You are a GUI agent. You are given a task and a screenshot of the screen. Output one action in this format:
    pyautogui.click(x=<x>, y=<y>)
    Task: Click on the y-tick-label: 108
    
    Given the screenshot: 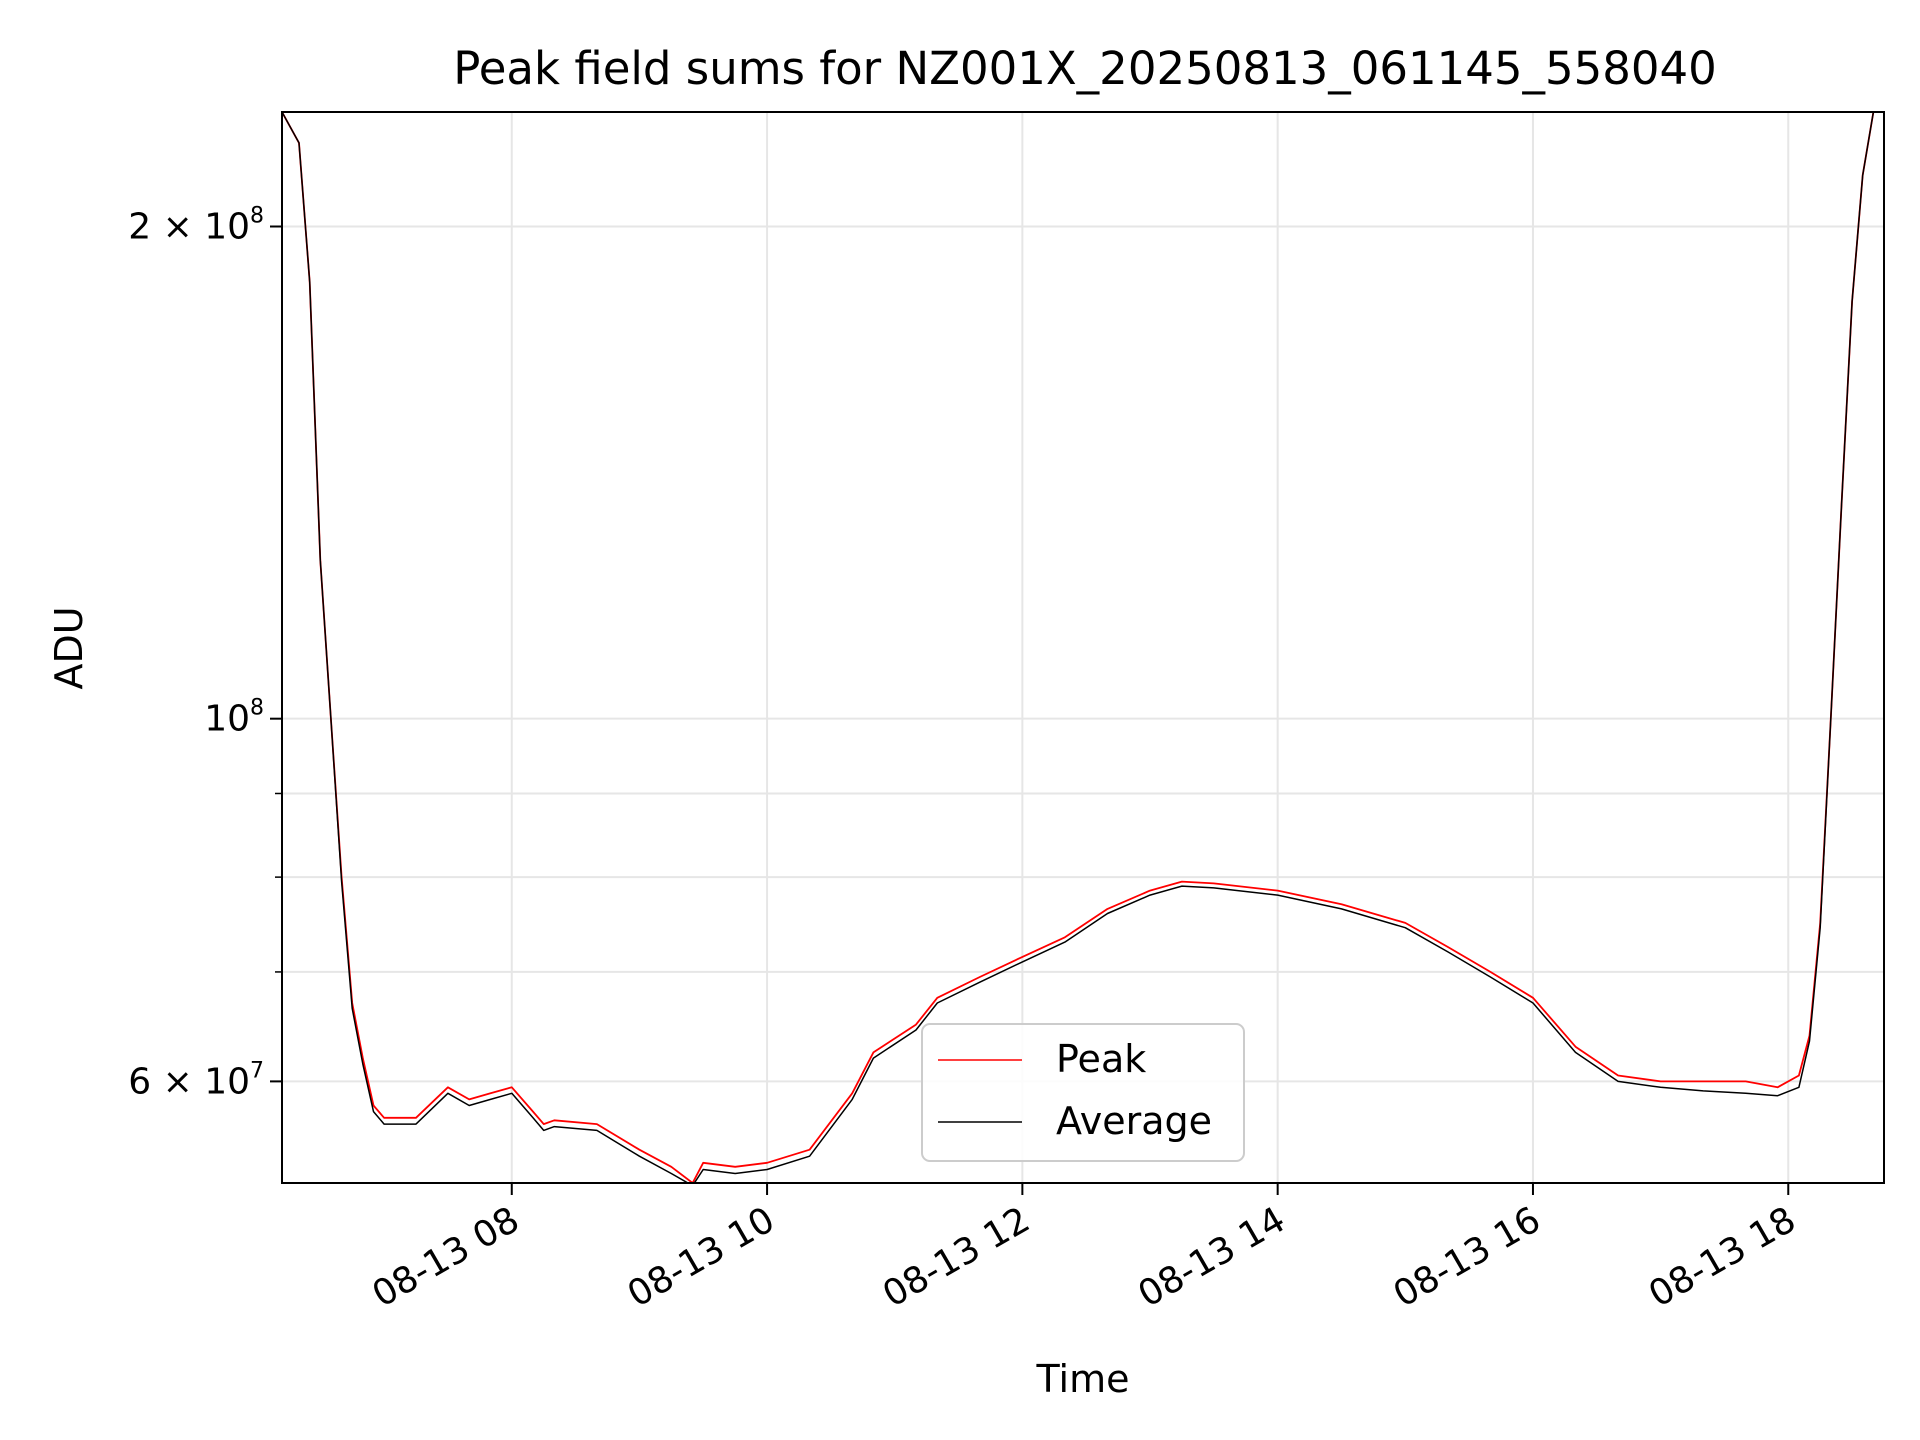 What is the action you would take?
    pyautogui.click(x=234, y=718)
    